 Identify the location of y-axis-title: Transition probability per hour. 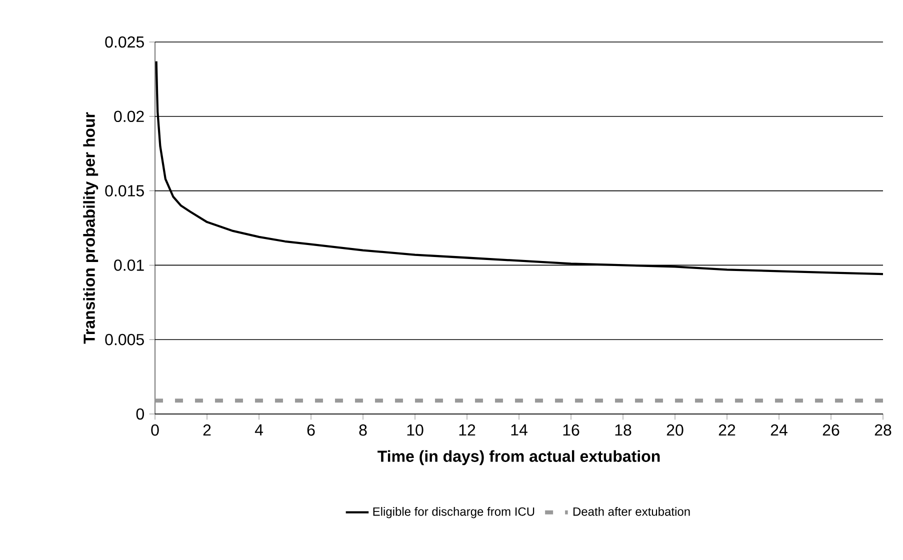
(90, 228).